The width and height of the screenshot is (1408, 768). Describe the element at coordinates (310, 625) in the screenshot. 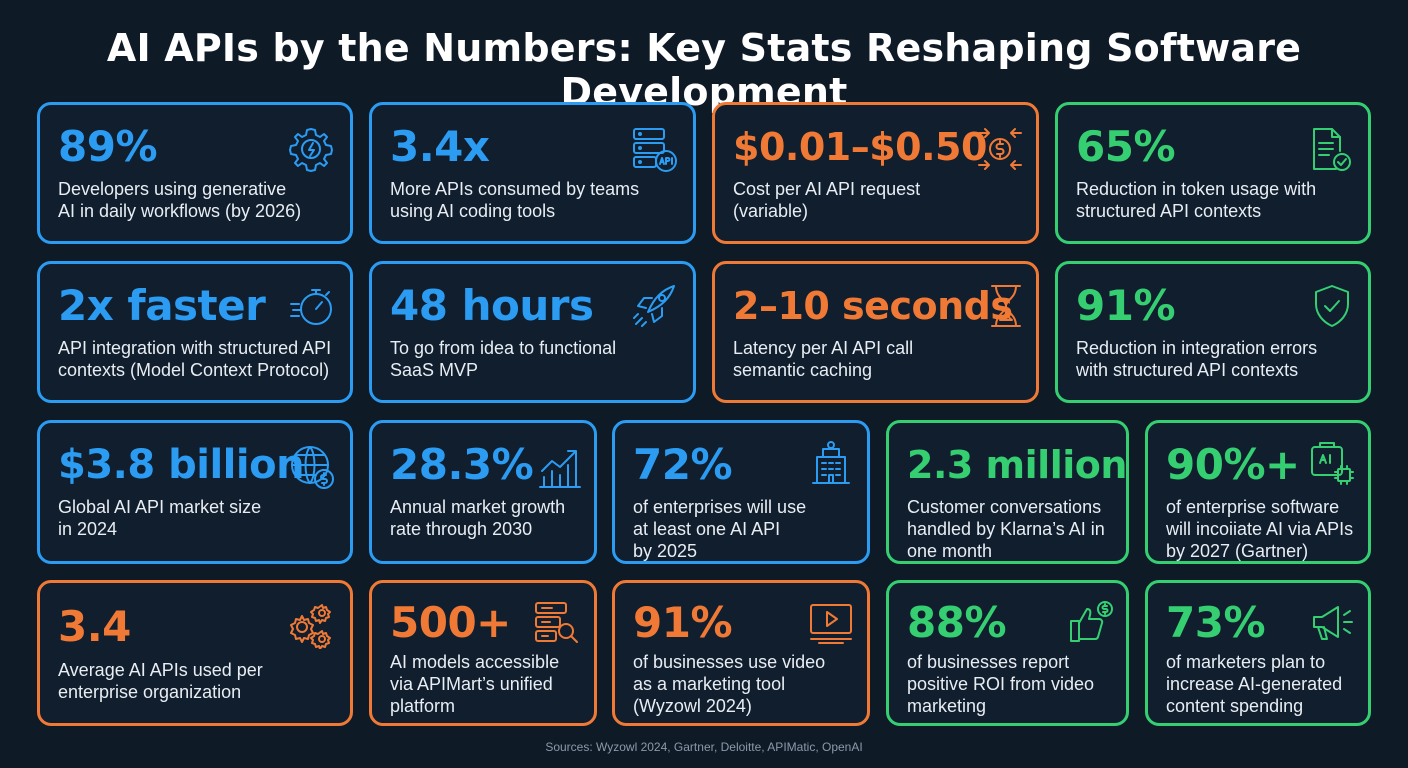

I see `gears-icon` at that location.